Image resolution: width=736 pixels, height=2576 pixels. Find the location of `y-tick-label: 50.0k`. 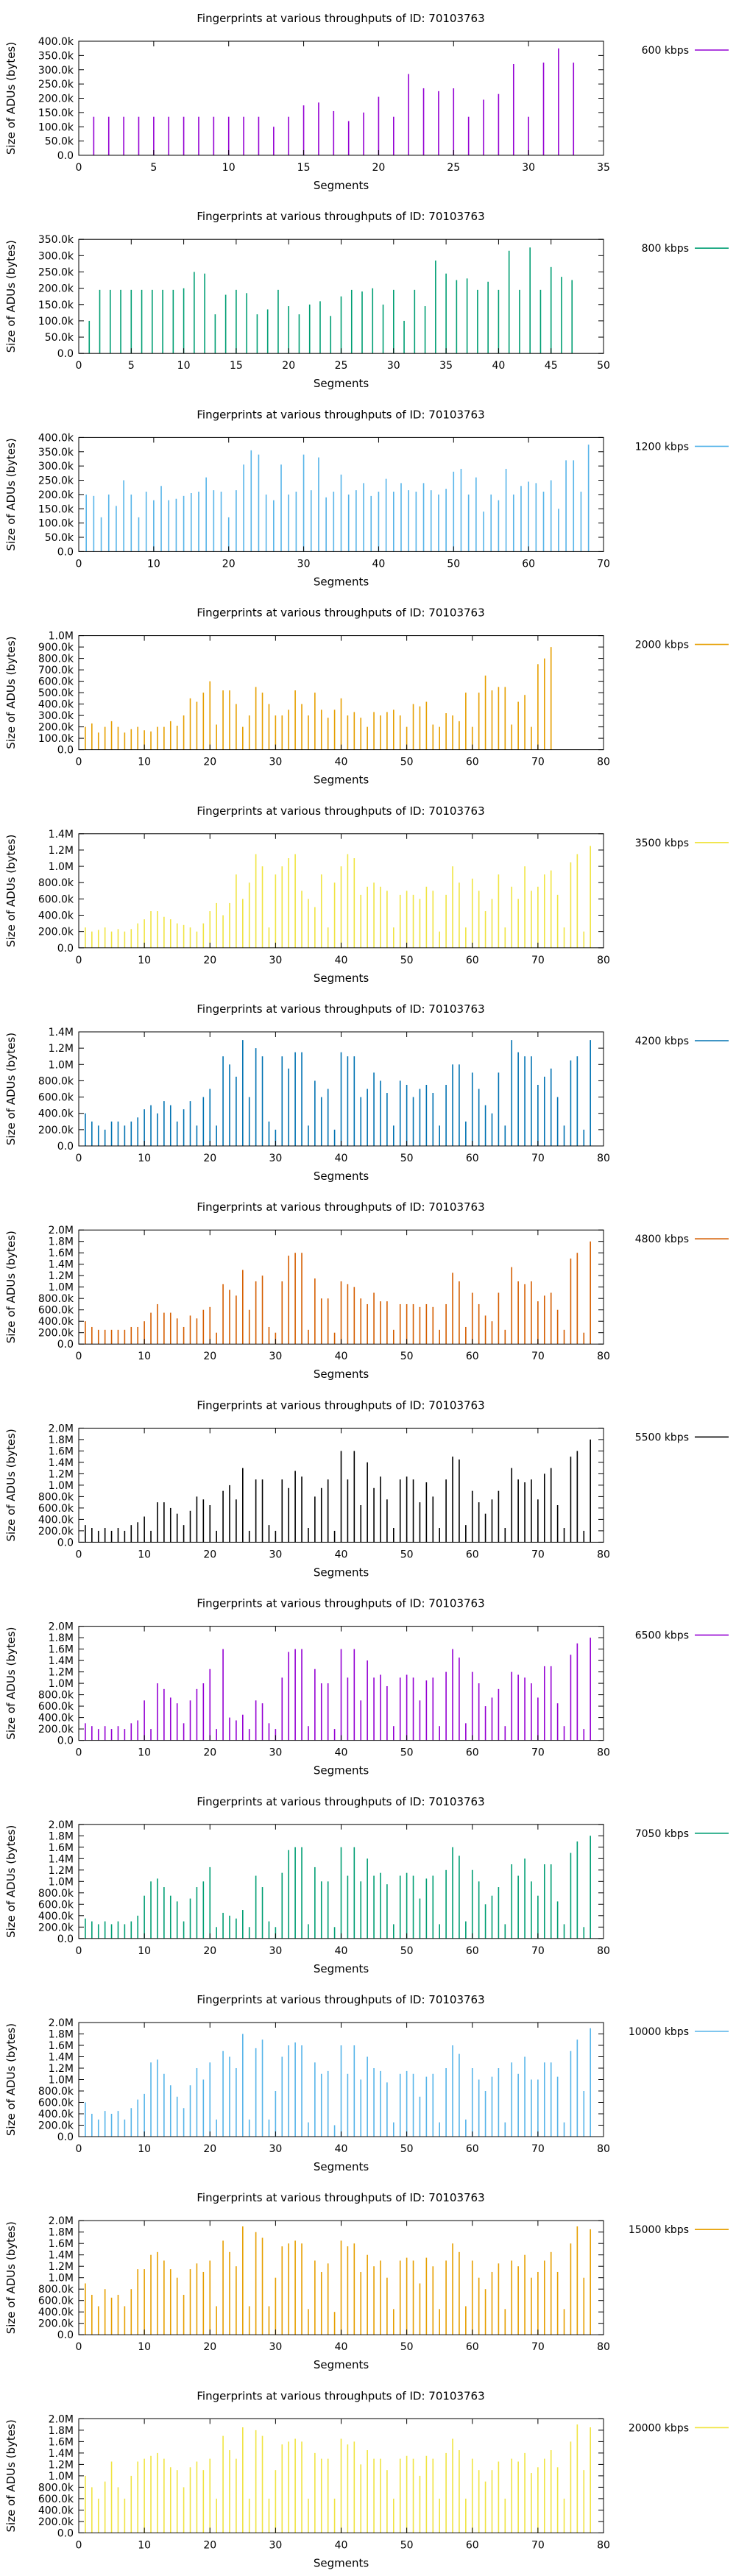

y-tick-label: 50.0k is located at coordinates (59, 538).